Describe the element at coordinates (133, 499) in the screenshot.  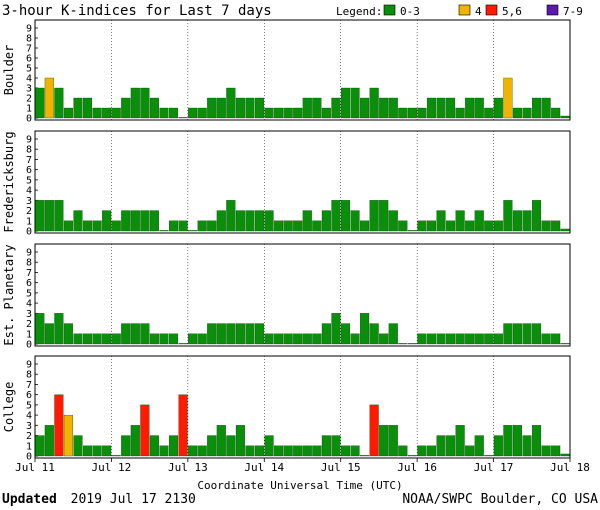
I see `updated-value: 2019 Jul 17 2130` at that location.